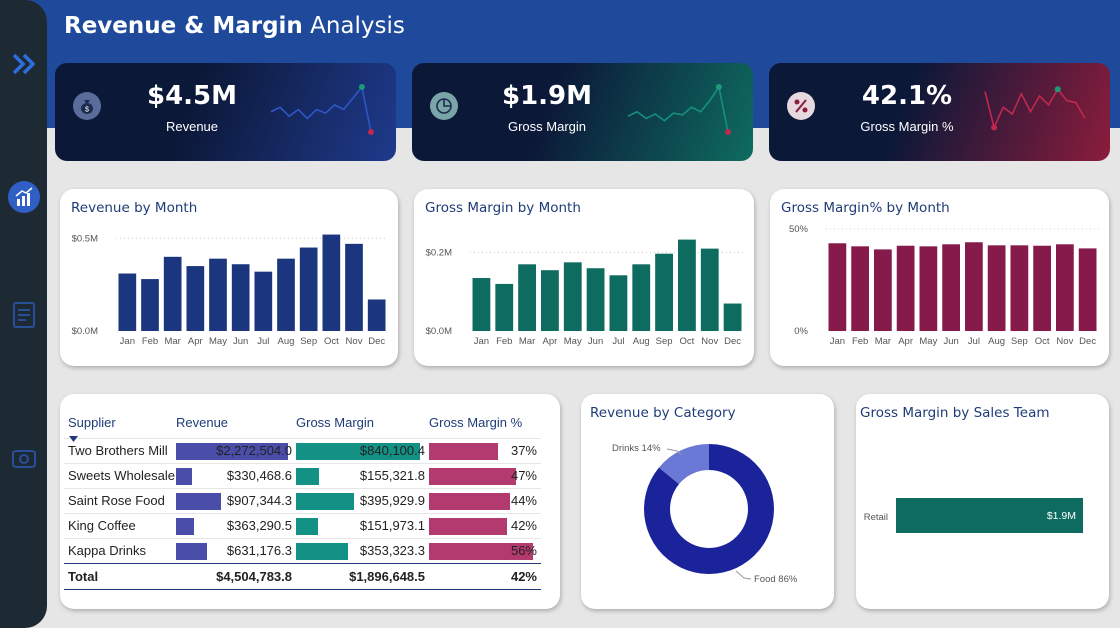 The image size is (1120, 628). What do you see at coordinates (392, 475) in the screenshot?
I see `cell-gross-margin-value: $155,321.8` at bounding box center [392, 475].